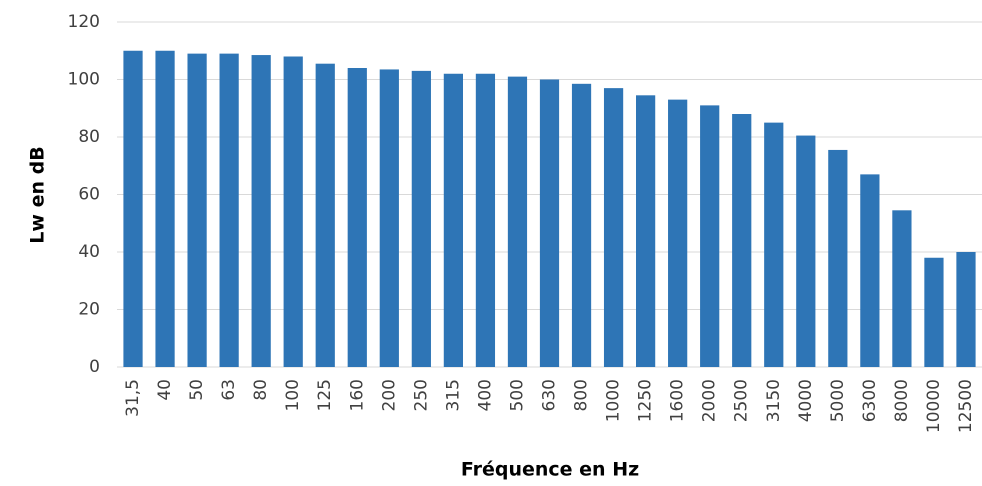 This screenshot has width=982, height=486. Describe the element at coordinates (84, 22) in the screenshot. I see `y-tick-label: 120` at that location.